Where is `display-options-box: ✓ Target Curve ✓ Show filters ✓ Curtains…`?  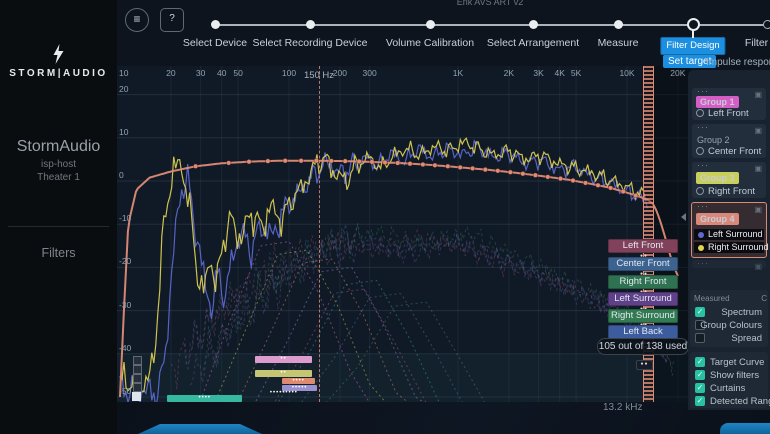 display-options-box: ✓ Target Curve ✓ Show filters ✓ Curtains… is located at coordinates (730, 380).